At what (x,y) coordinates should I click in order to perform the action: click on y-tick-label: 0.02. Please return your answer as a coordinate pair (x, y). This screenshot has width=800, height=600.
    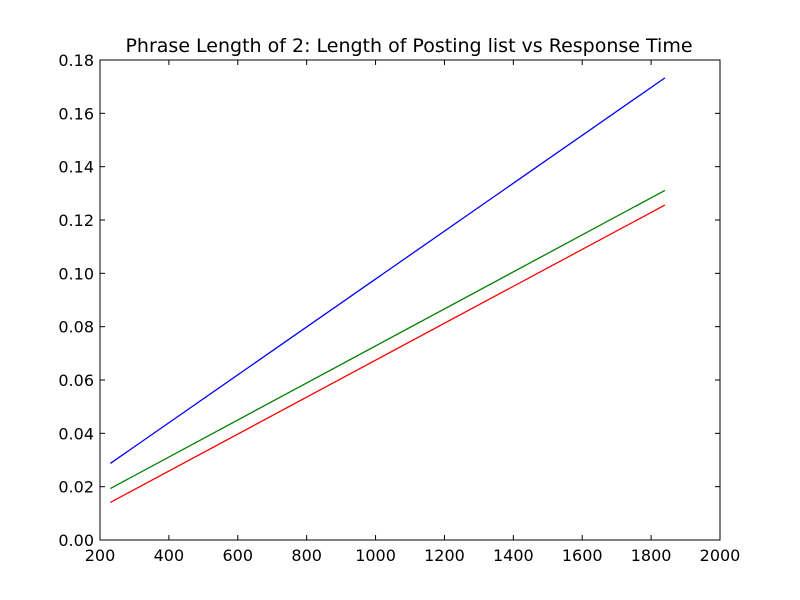
    Looking at the image, I should click on (76, 487).